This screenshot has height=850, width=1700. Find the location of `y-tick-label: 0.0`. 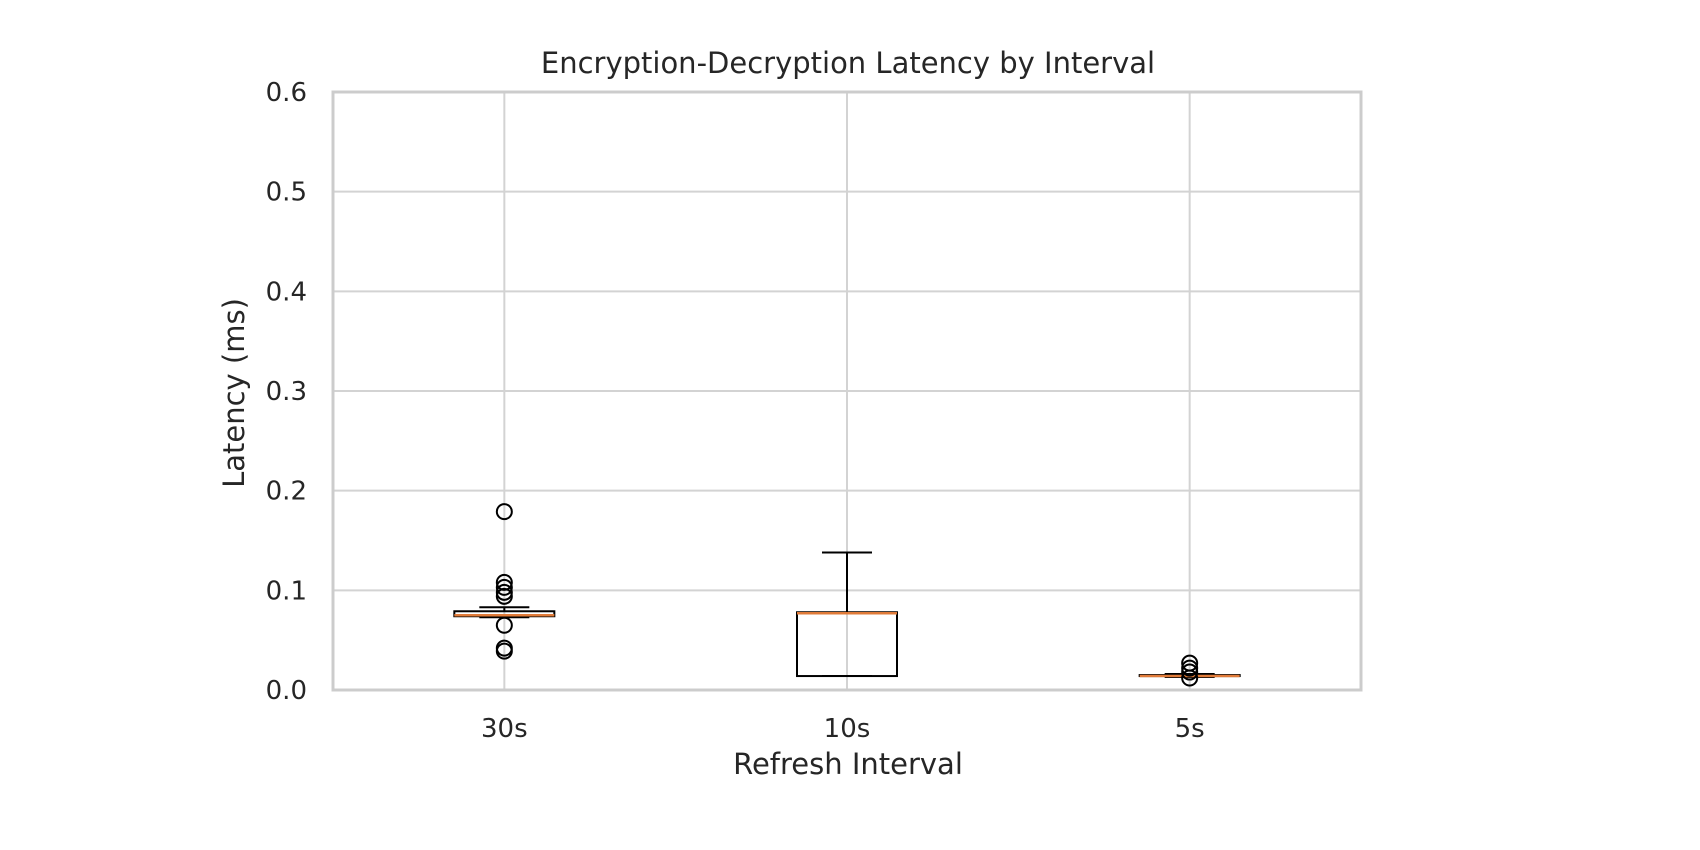

y-tick-label: 0.0 is located at coordinates (286, 691).